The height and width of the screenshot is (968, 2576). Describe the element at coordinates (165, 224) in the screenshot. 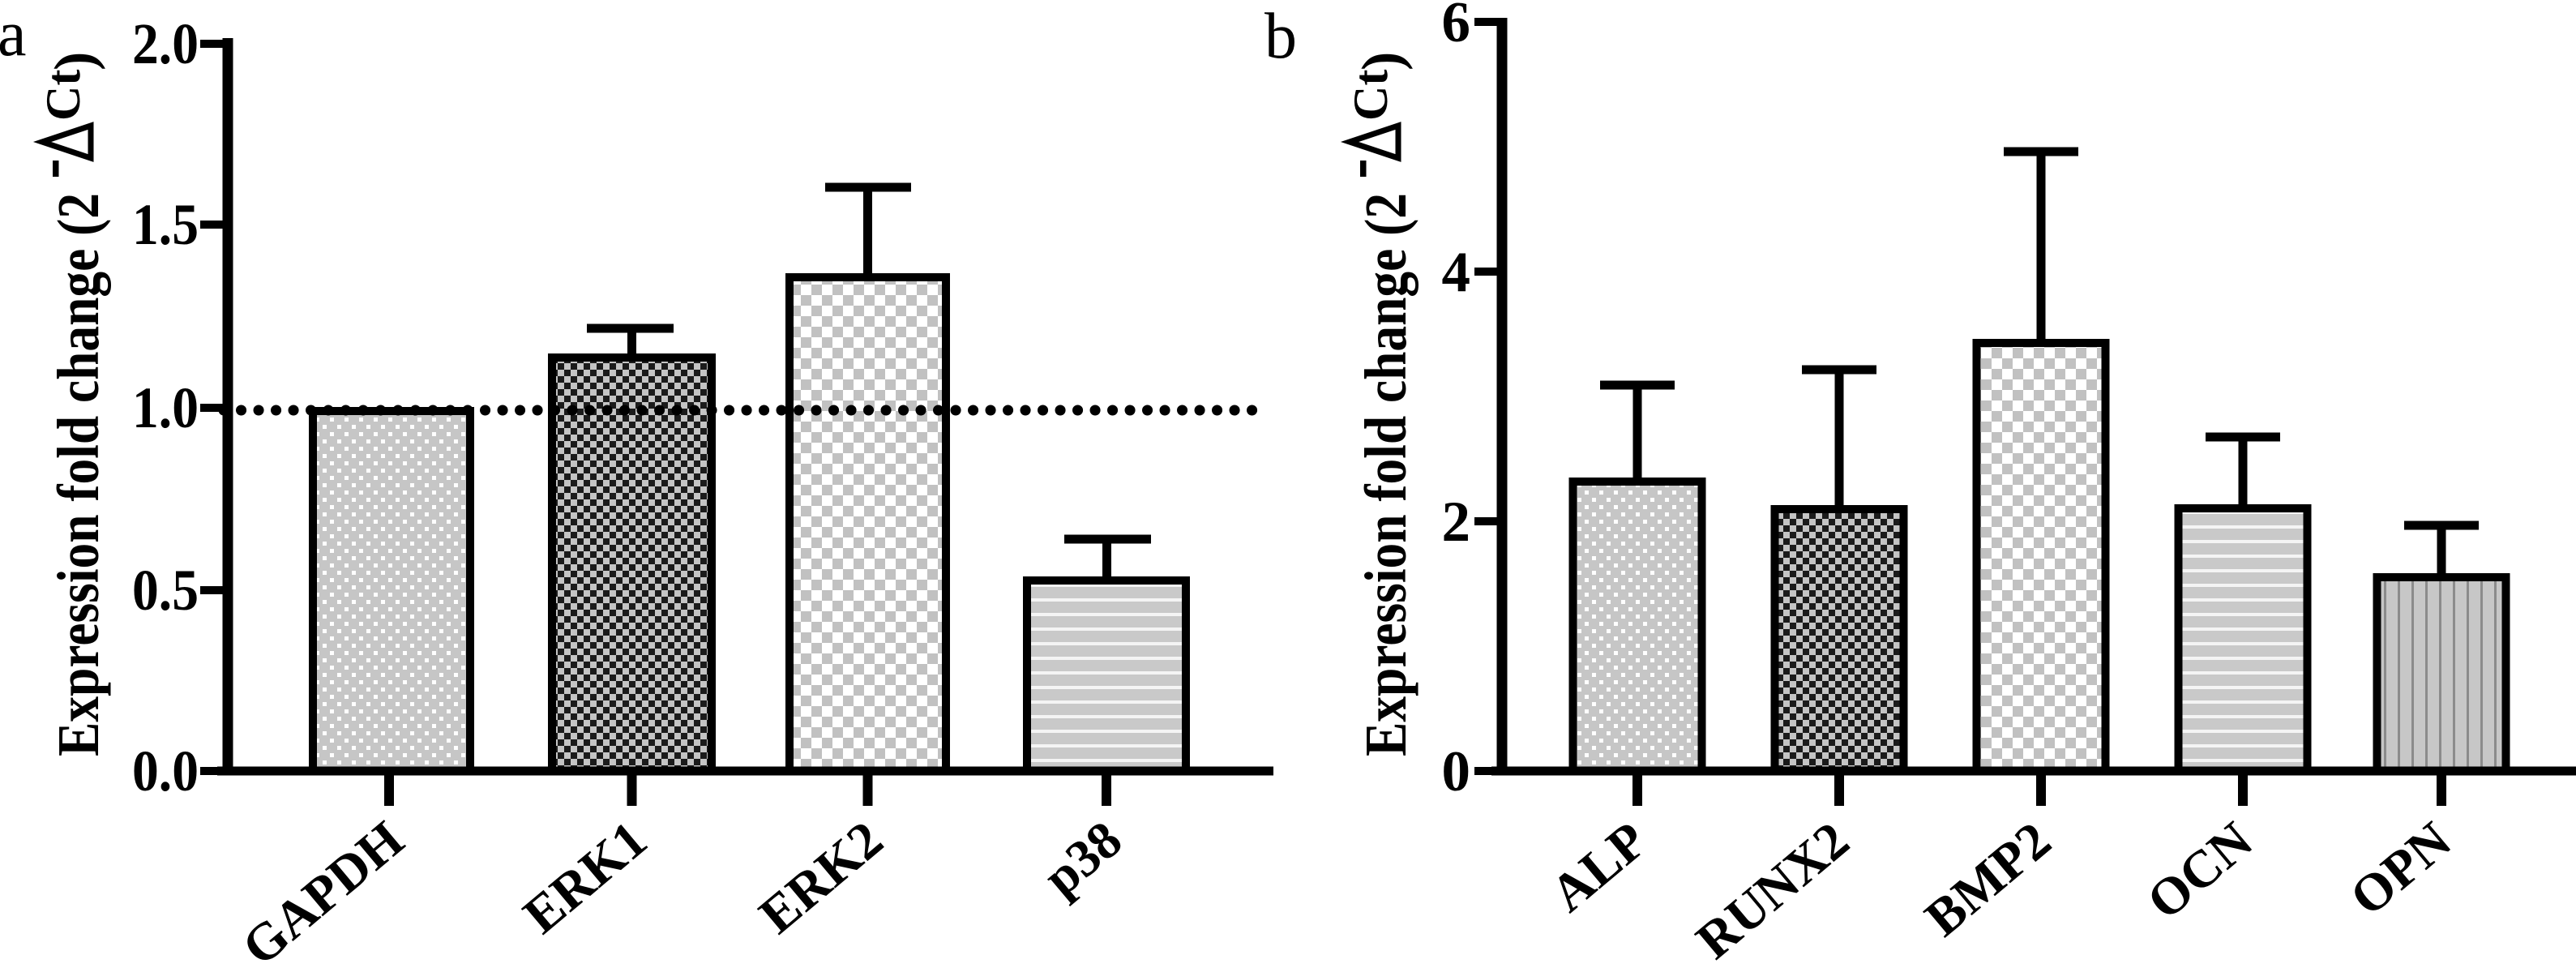

I see `svg-text: 1.5` at that location.